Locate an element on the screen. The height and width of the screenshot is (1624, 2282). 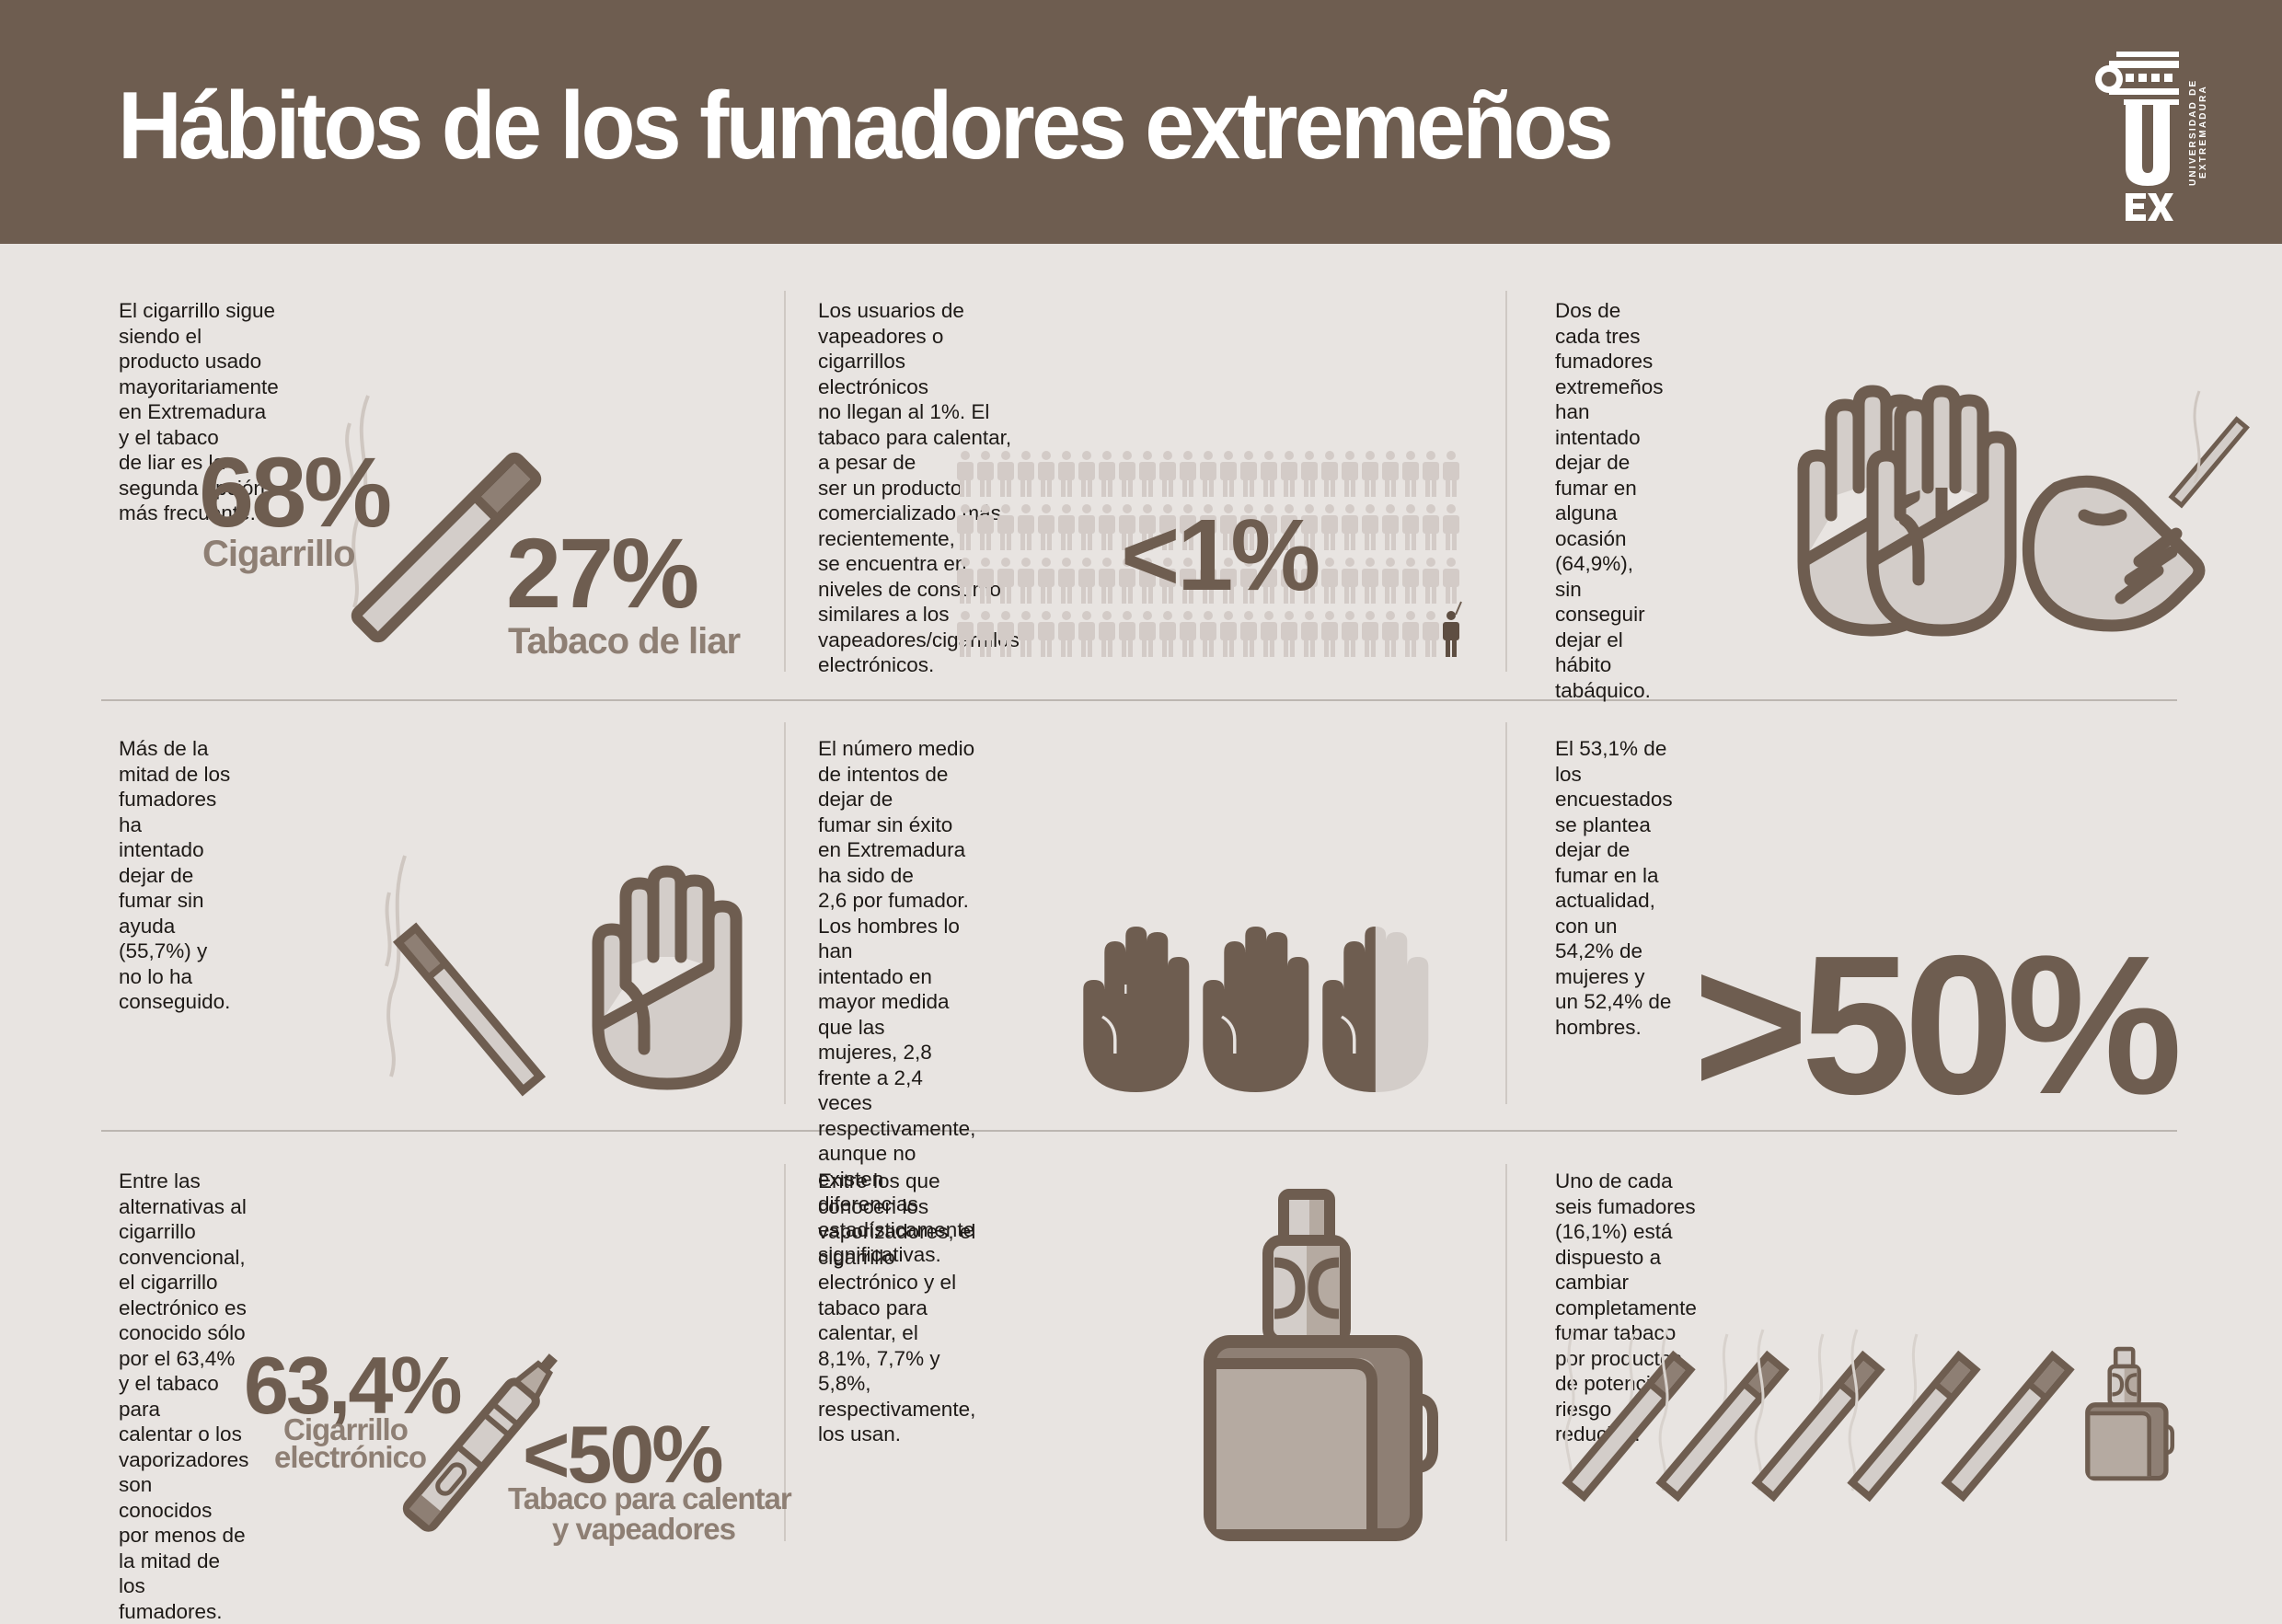
page-title: Hábitos de los fumadores extremeños is located at coordinates (866, 126).